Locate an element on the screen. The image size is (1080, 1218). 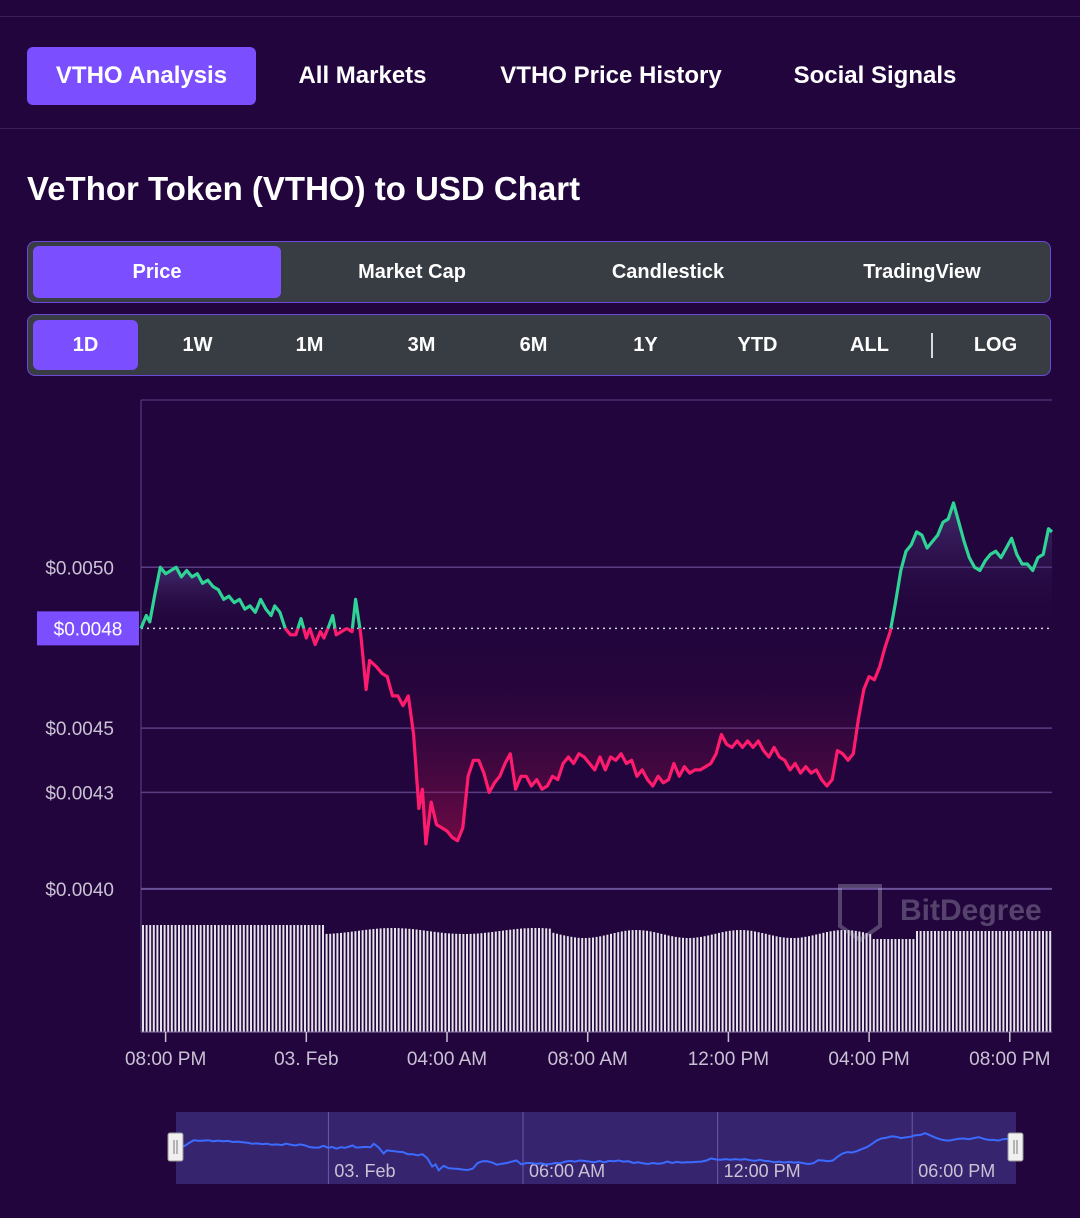
range-1d: 1D is located at coordinates (85, 345).